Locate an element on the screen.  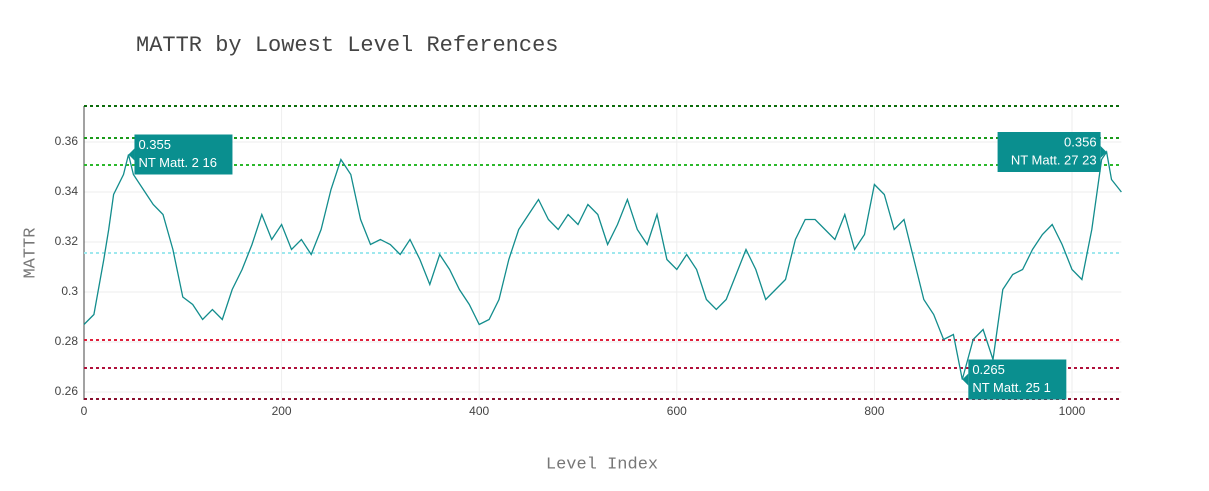
x-tick-label: 600 is located at coordinates (677, 411).